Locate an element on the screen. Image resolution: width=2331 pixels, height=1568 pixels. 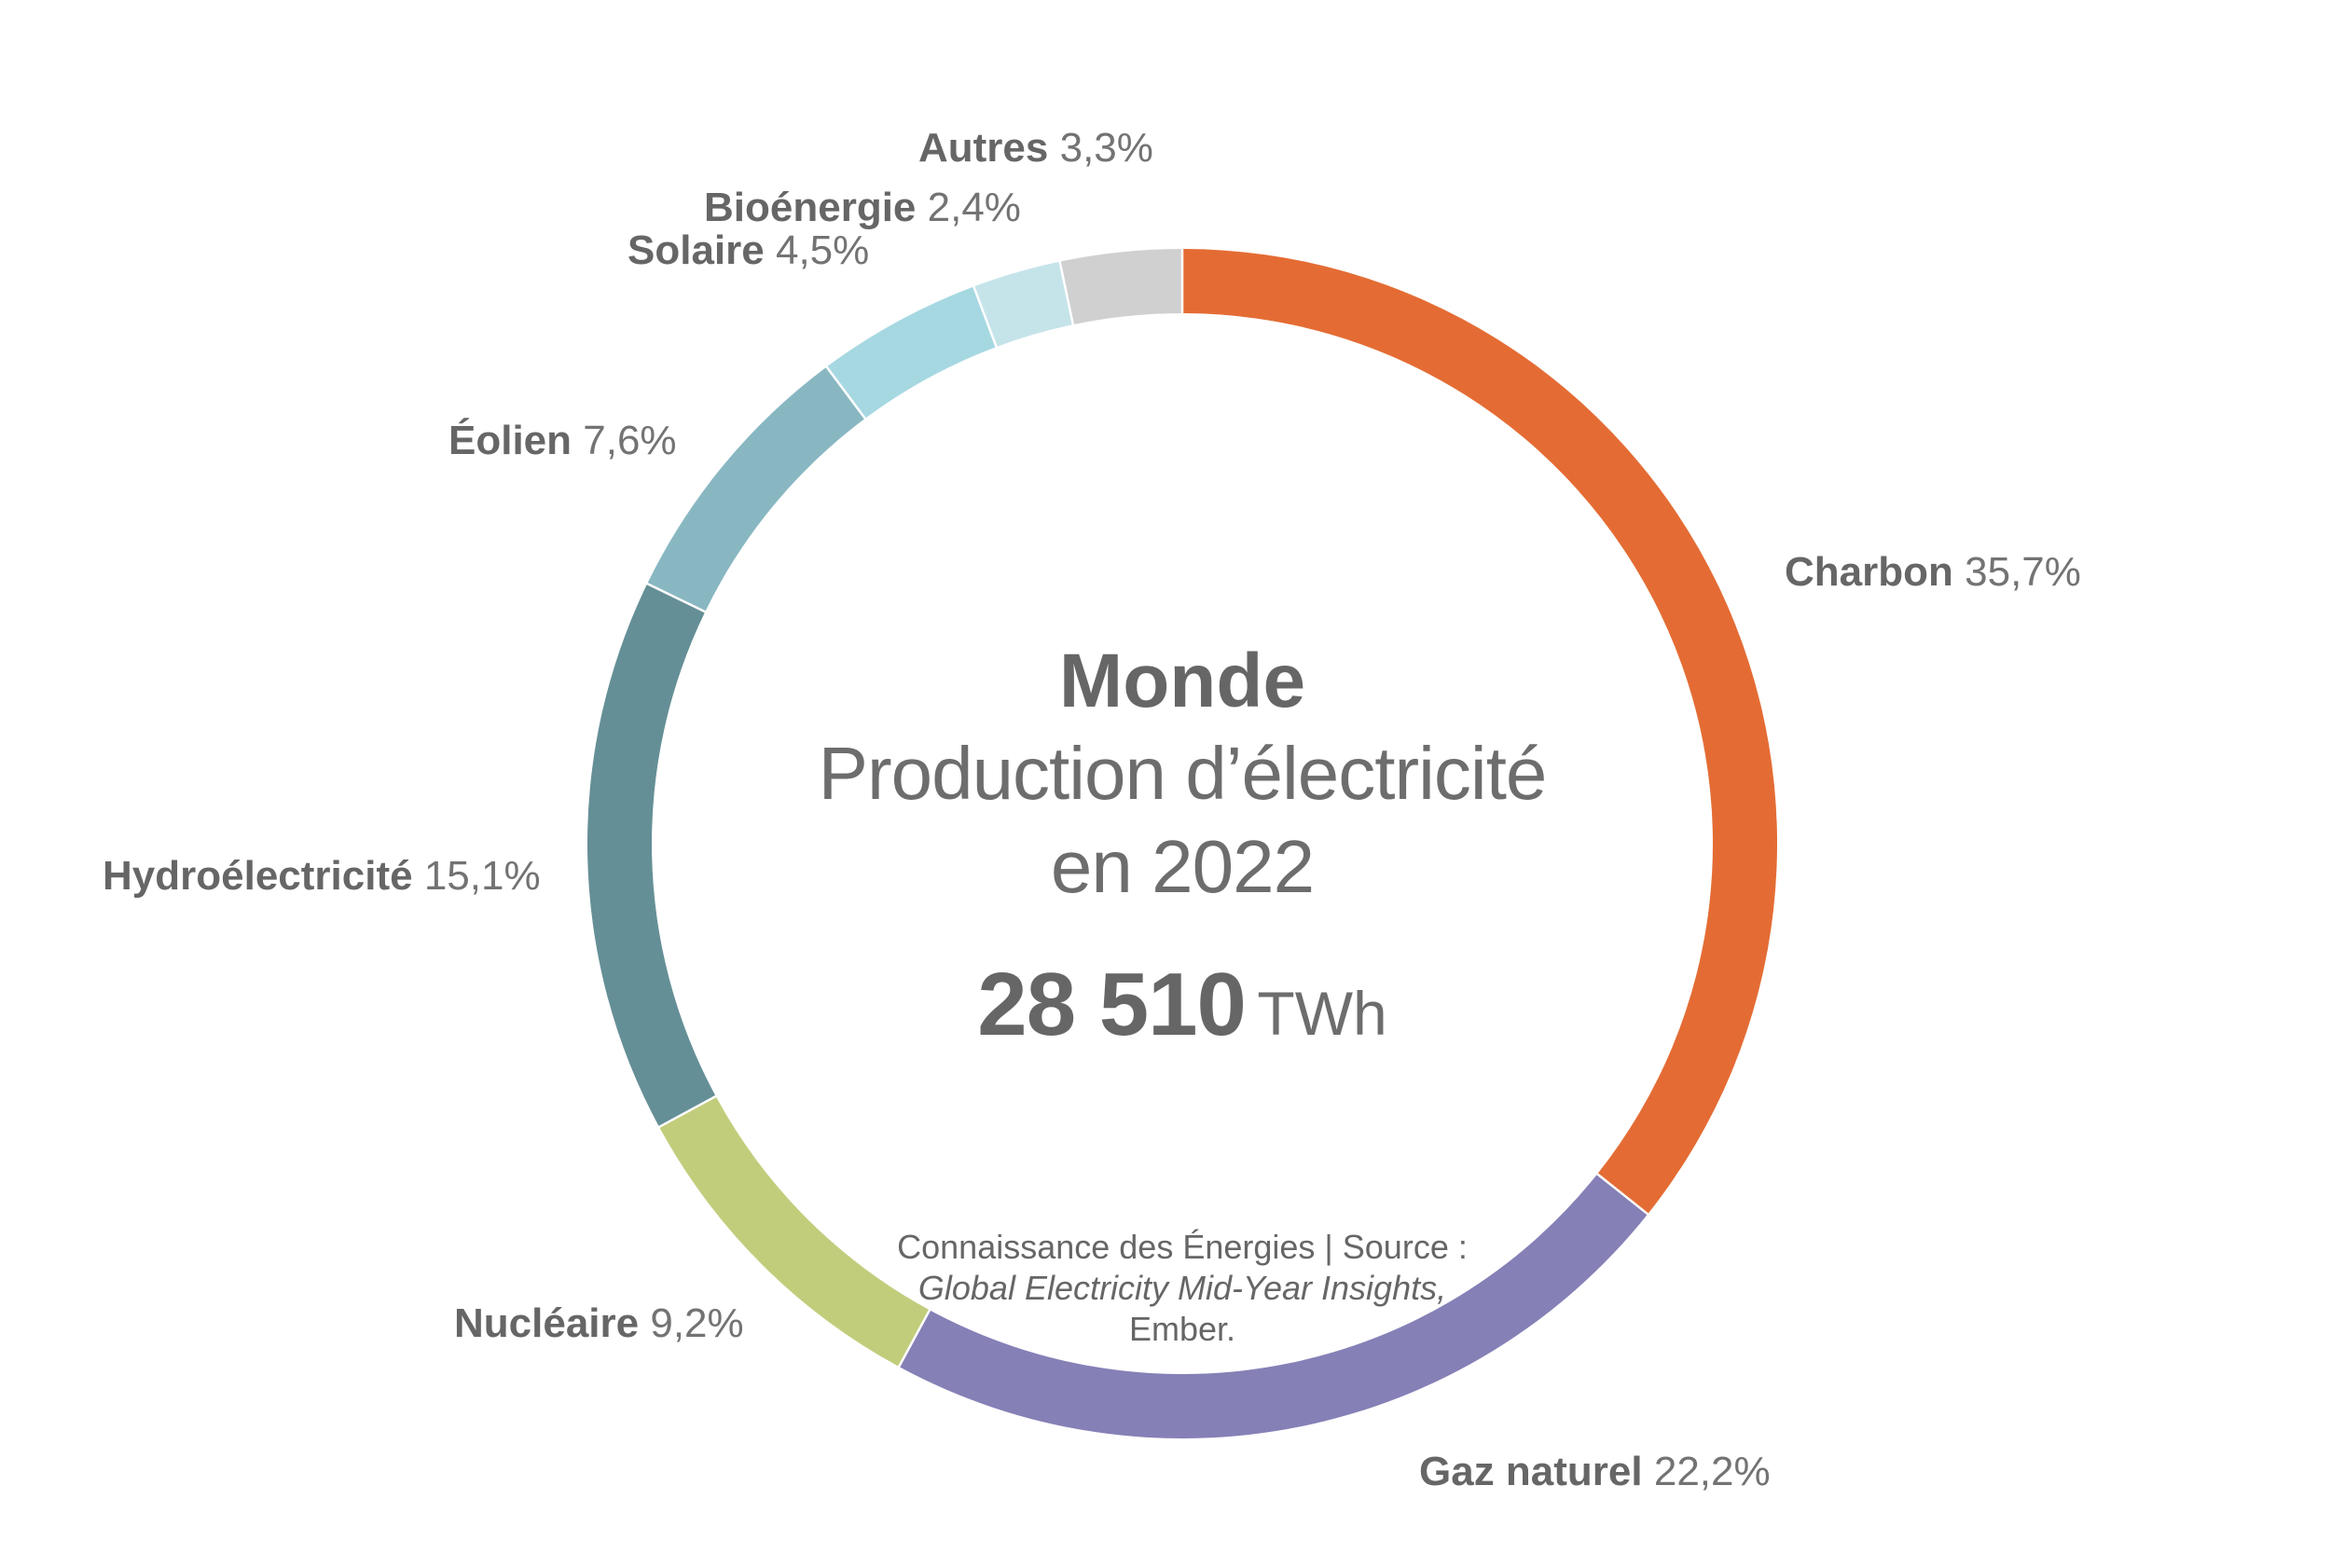
subtitle-line-1: Production d’électricité is located at coordinates (1183, 773).